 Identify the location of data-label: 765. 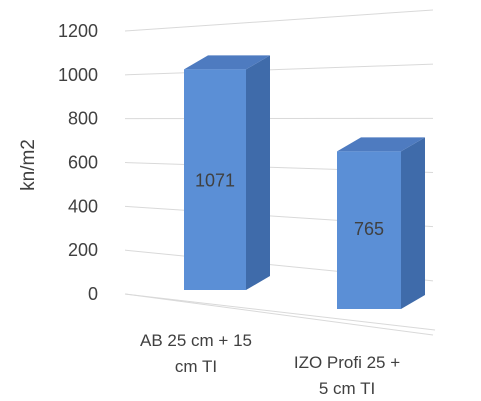
(369, 229).